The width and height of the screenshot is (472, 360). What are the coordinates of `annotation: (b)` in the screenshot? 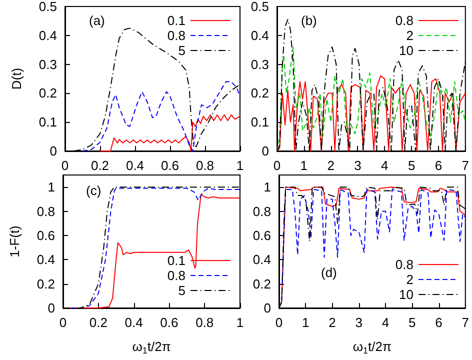 It's located at (309, 20).